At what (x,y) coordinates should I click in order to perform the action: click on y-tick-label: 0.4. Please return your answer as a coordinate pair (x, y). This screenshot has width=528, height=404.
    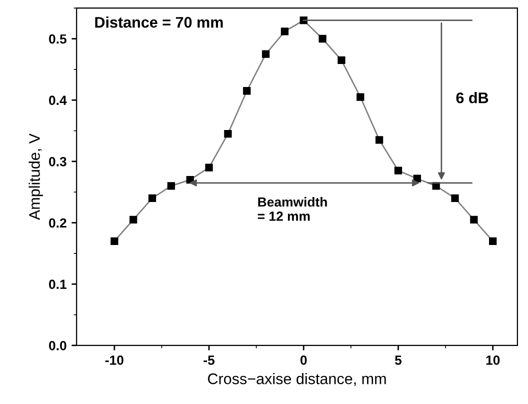
    Looking at the image, I should click on (58, 100).